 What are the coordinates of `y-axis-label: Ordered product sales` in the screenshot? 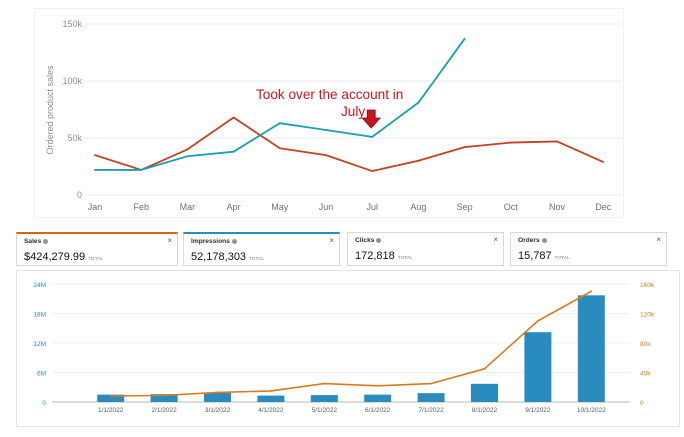 It's located at (50, 110).